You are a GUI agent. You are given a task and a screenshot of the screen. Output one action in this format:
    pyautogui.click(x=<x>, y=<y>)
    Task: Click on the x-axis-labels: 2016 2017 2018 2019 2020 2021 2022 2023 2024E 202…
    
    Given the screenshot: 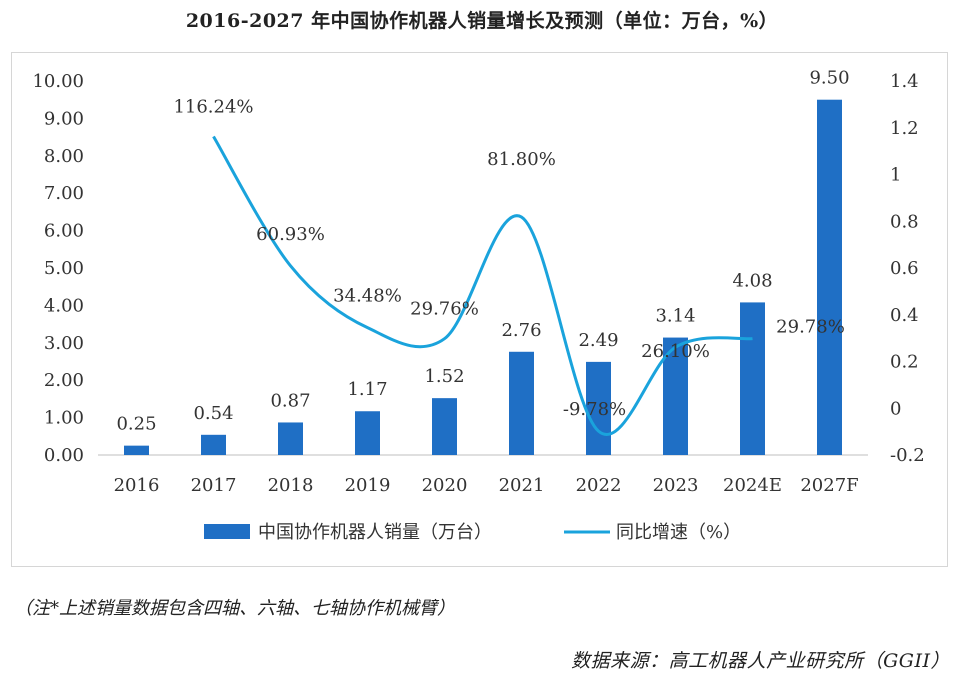 What is the action you would take?
    pyautogui.click(x=486, y=485)
    